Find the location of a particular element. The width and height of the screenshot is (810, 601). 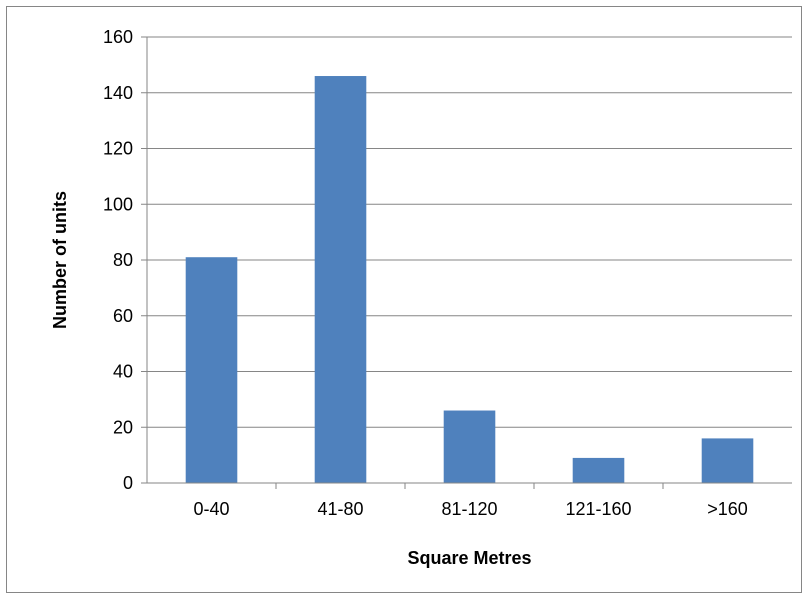

y-tick-label: 40 is located at coordinates (123, 372).